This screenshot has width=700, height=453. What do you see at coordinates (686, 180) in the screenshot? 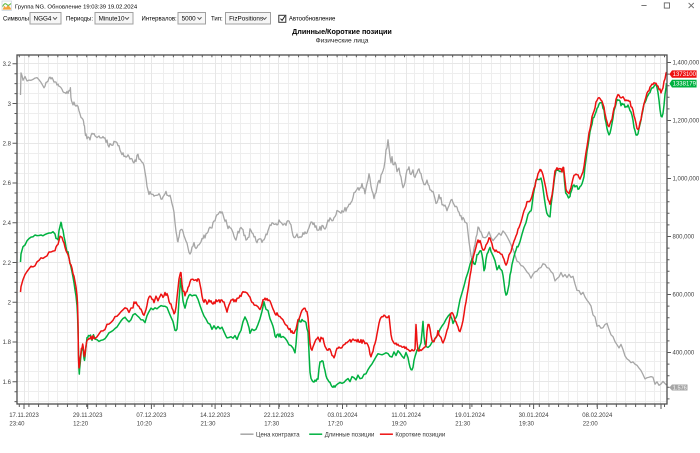
I see `svg-text: 1,000,000` at bounding box center [686, 180].